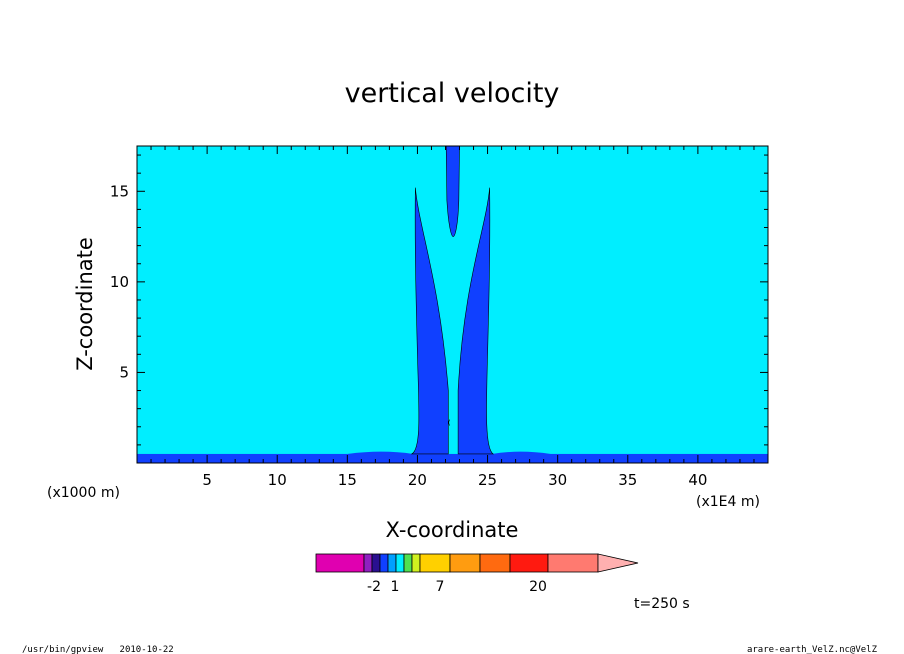 The image size is (904, 654). Describe the element at coordinates (618, 563) in the screenshot. I see `colorbar-arrow` at that location.